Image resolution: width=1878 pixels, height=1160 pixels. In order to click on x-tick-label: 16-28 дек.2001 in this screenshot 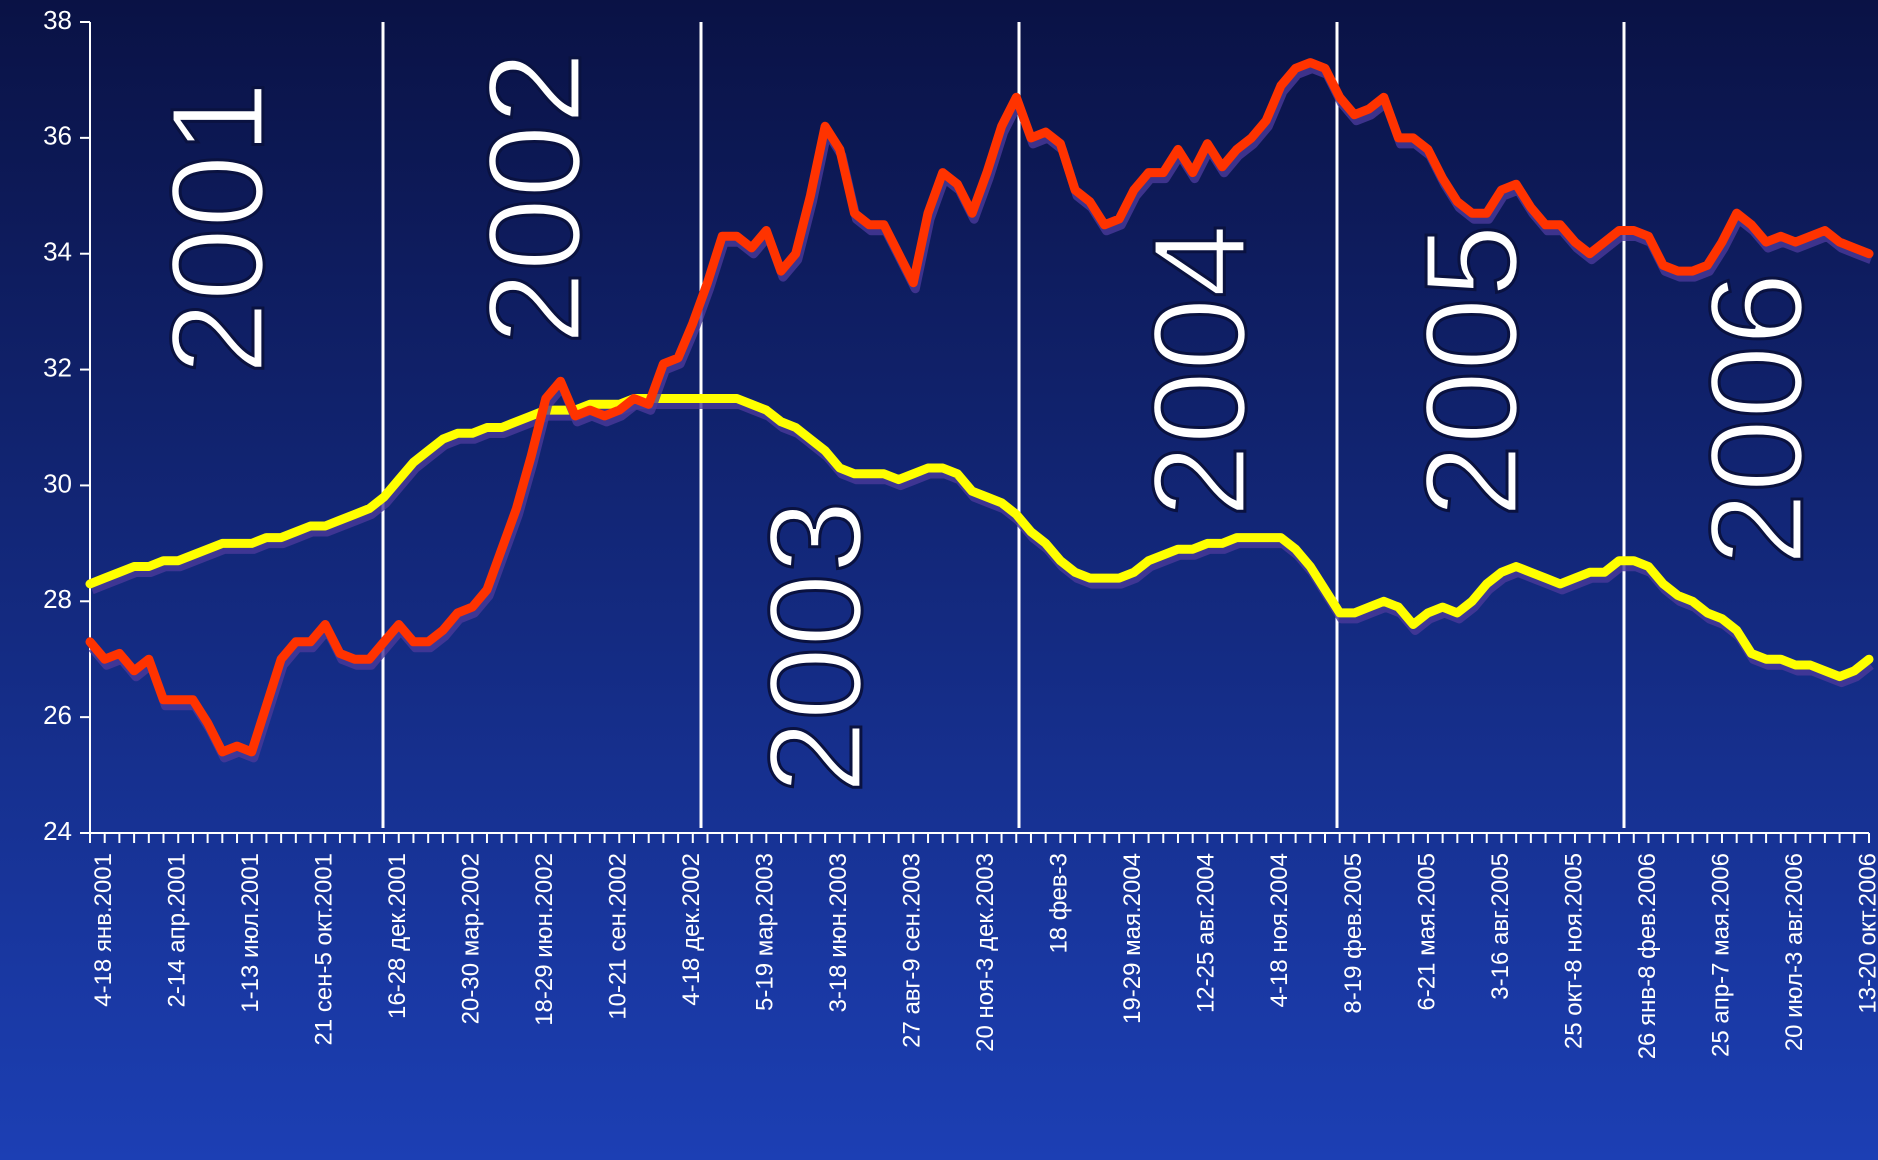, I will do `click(397, 936)`.